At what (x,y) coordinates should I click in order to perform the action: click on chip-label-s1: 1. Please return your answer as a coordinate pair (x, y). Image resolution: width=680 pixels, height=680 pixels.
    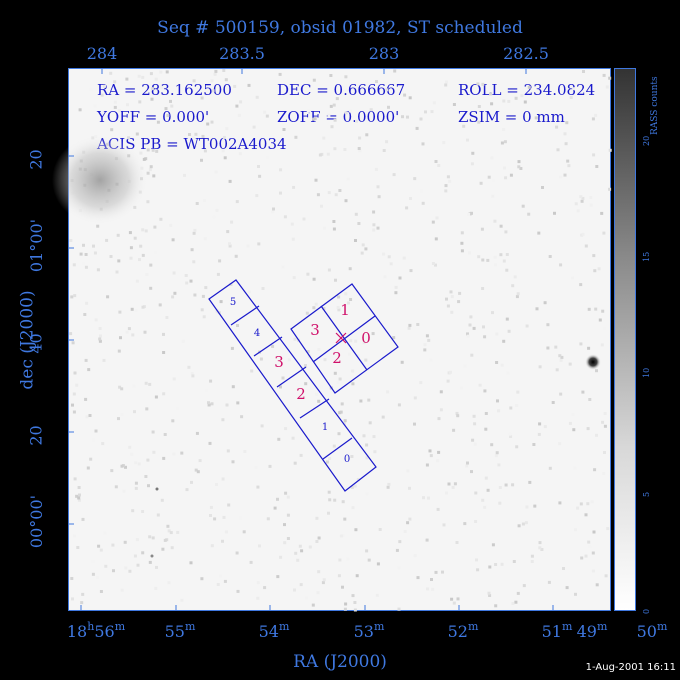
    Looking at the image, I should click on (325, 427).